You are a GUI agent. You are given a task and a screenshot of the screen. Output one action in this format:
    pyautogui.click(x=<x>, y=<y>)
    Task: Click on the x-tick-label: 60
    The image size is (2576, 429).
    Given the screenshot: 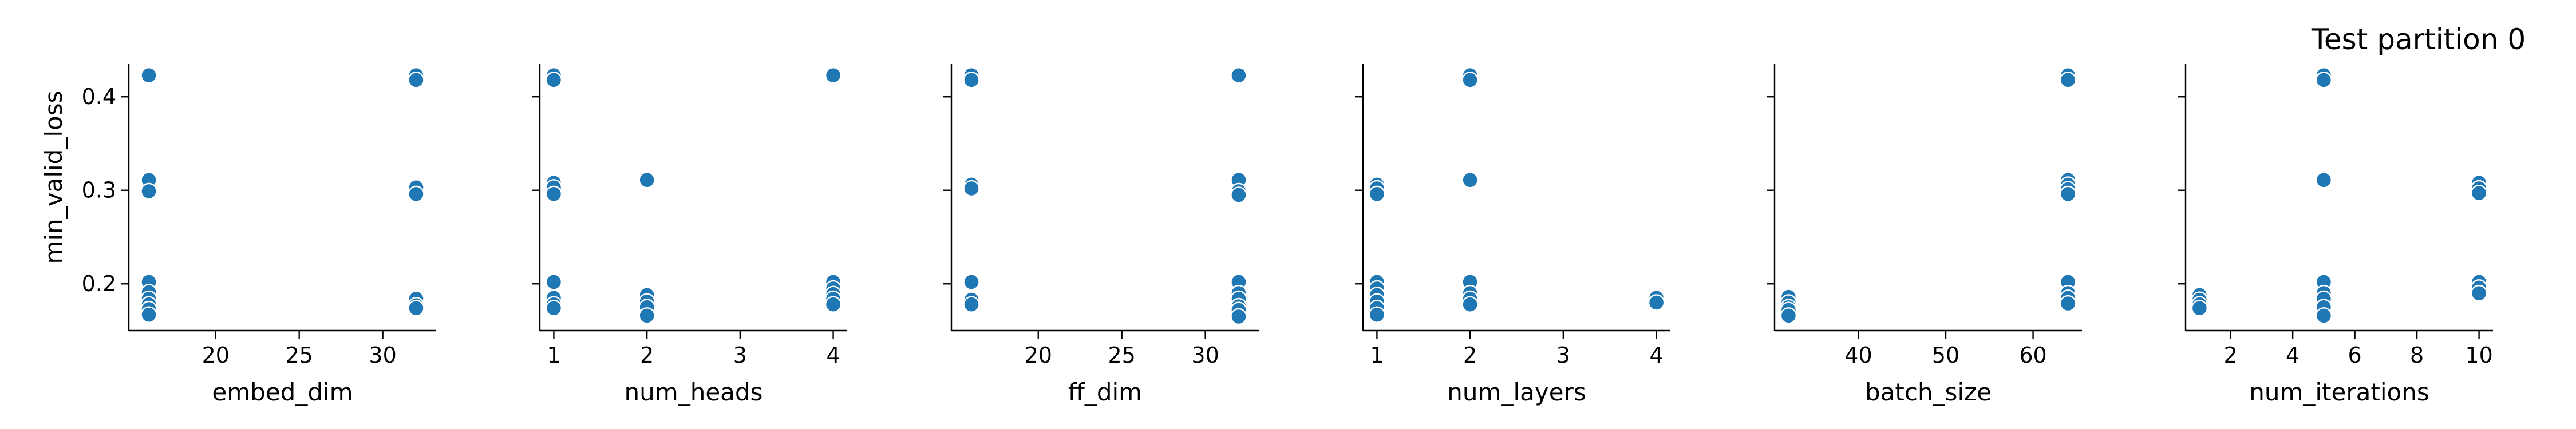 What is the action you would take?
    pyautogui.click(x=2032, y=355)
    